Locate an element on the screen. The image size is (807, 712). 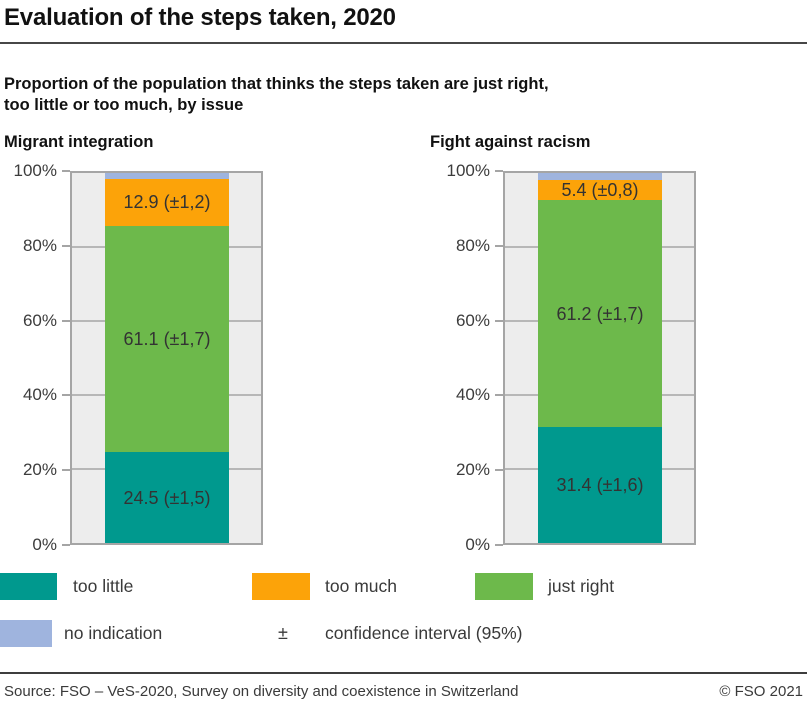
segment-value-label: 5.4 (±0,8) is located at coordinates (600, 190).